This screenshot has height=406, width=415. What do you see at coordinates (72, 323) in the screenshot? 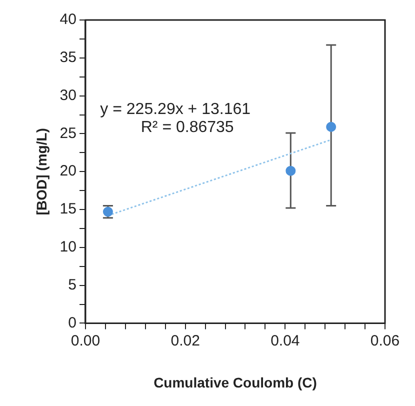
I see `y-tick-label: 0` at bounding box center [72, 323].